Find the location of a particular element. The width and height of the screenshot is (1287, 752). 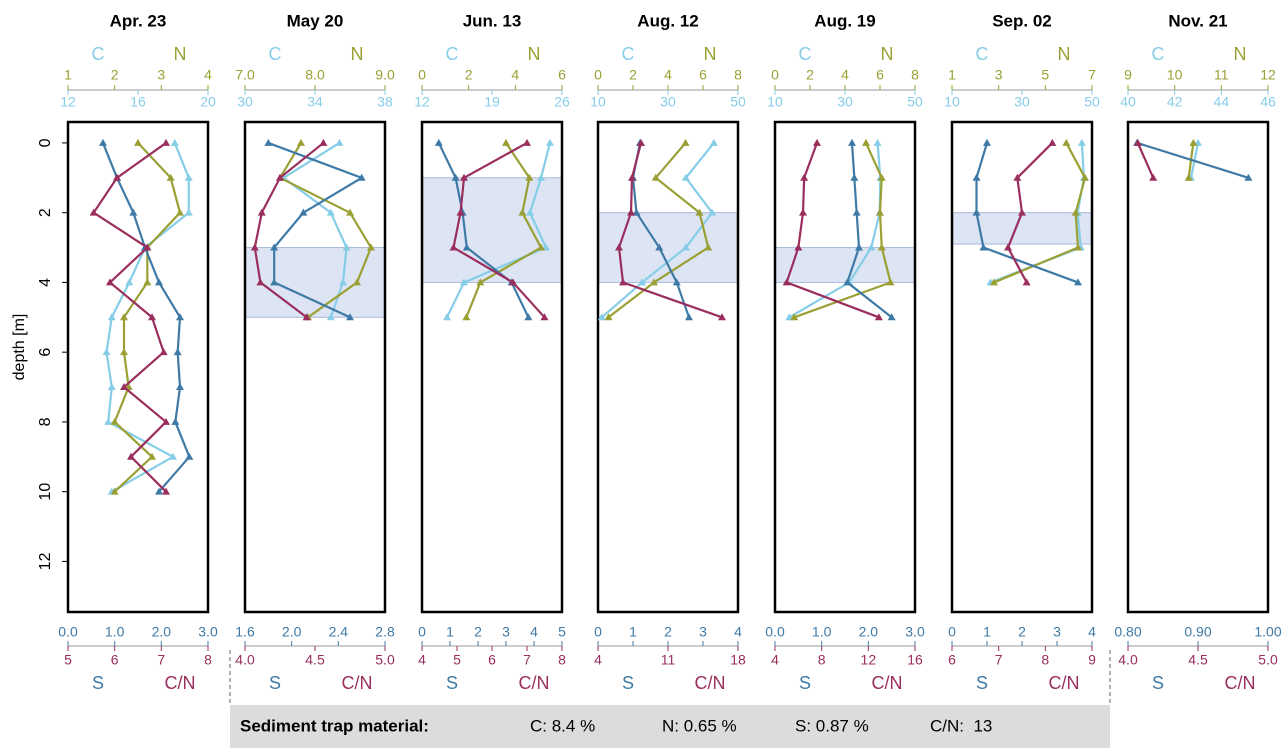

x-tick-label: 19 is located at coordinates (492, 102).